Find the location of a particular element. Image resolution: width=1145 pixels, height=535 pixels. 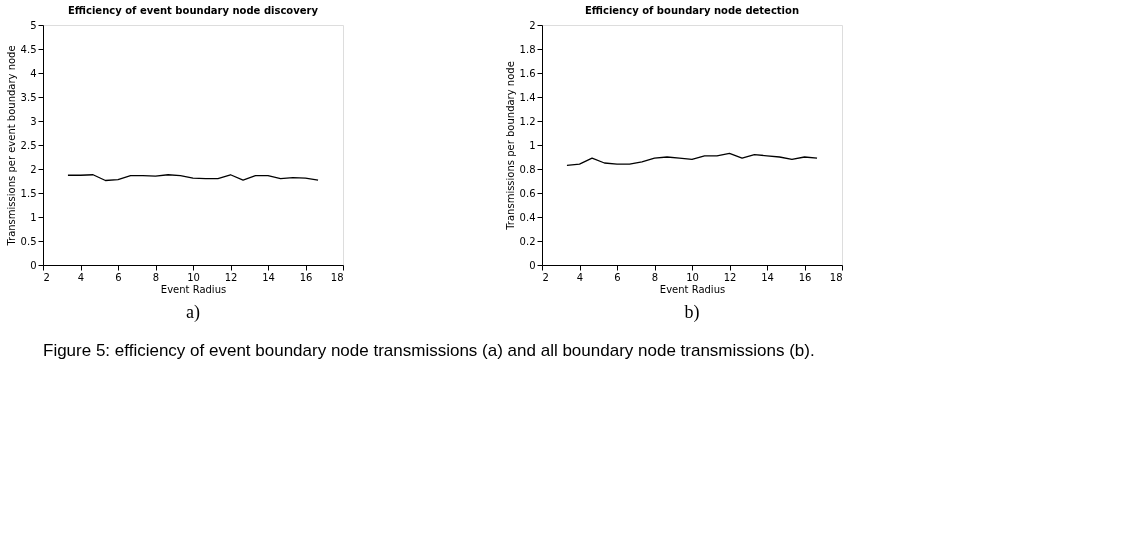

y-tick-label: 1.4 is located at coordinates (527, 97).